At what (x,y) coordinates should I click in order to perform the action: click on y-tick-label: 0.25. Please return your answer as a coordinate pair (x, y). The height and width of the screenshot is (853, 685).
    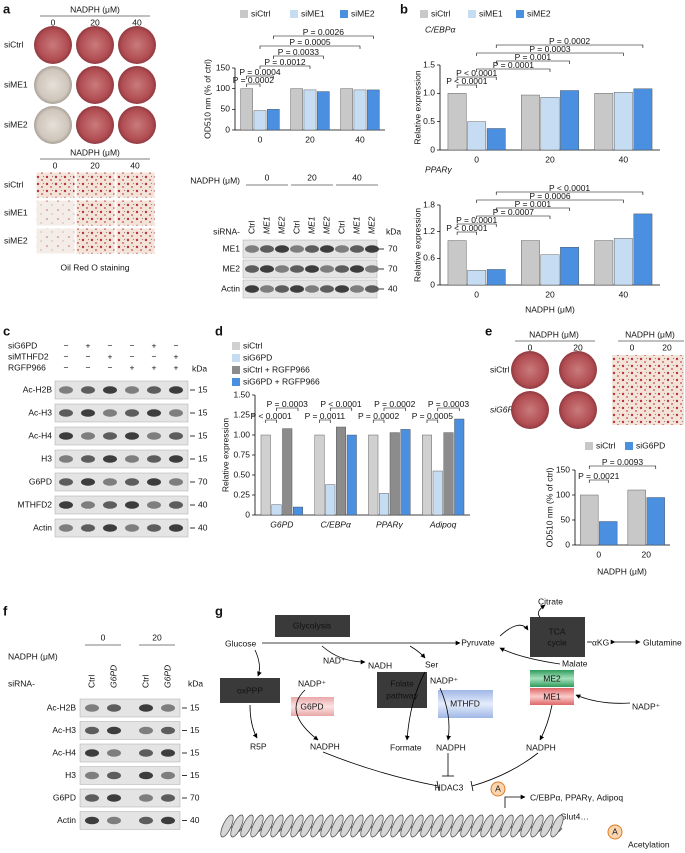
    Looking at the image, I should click on (241, 494).